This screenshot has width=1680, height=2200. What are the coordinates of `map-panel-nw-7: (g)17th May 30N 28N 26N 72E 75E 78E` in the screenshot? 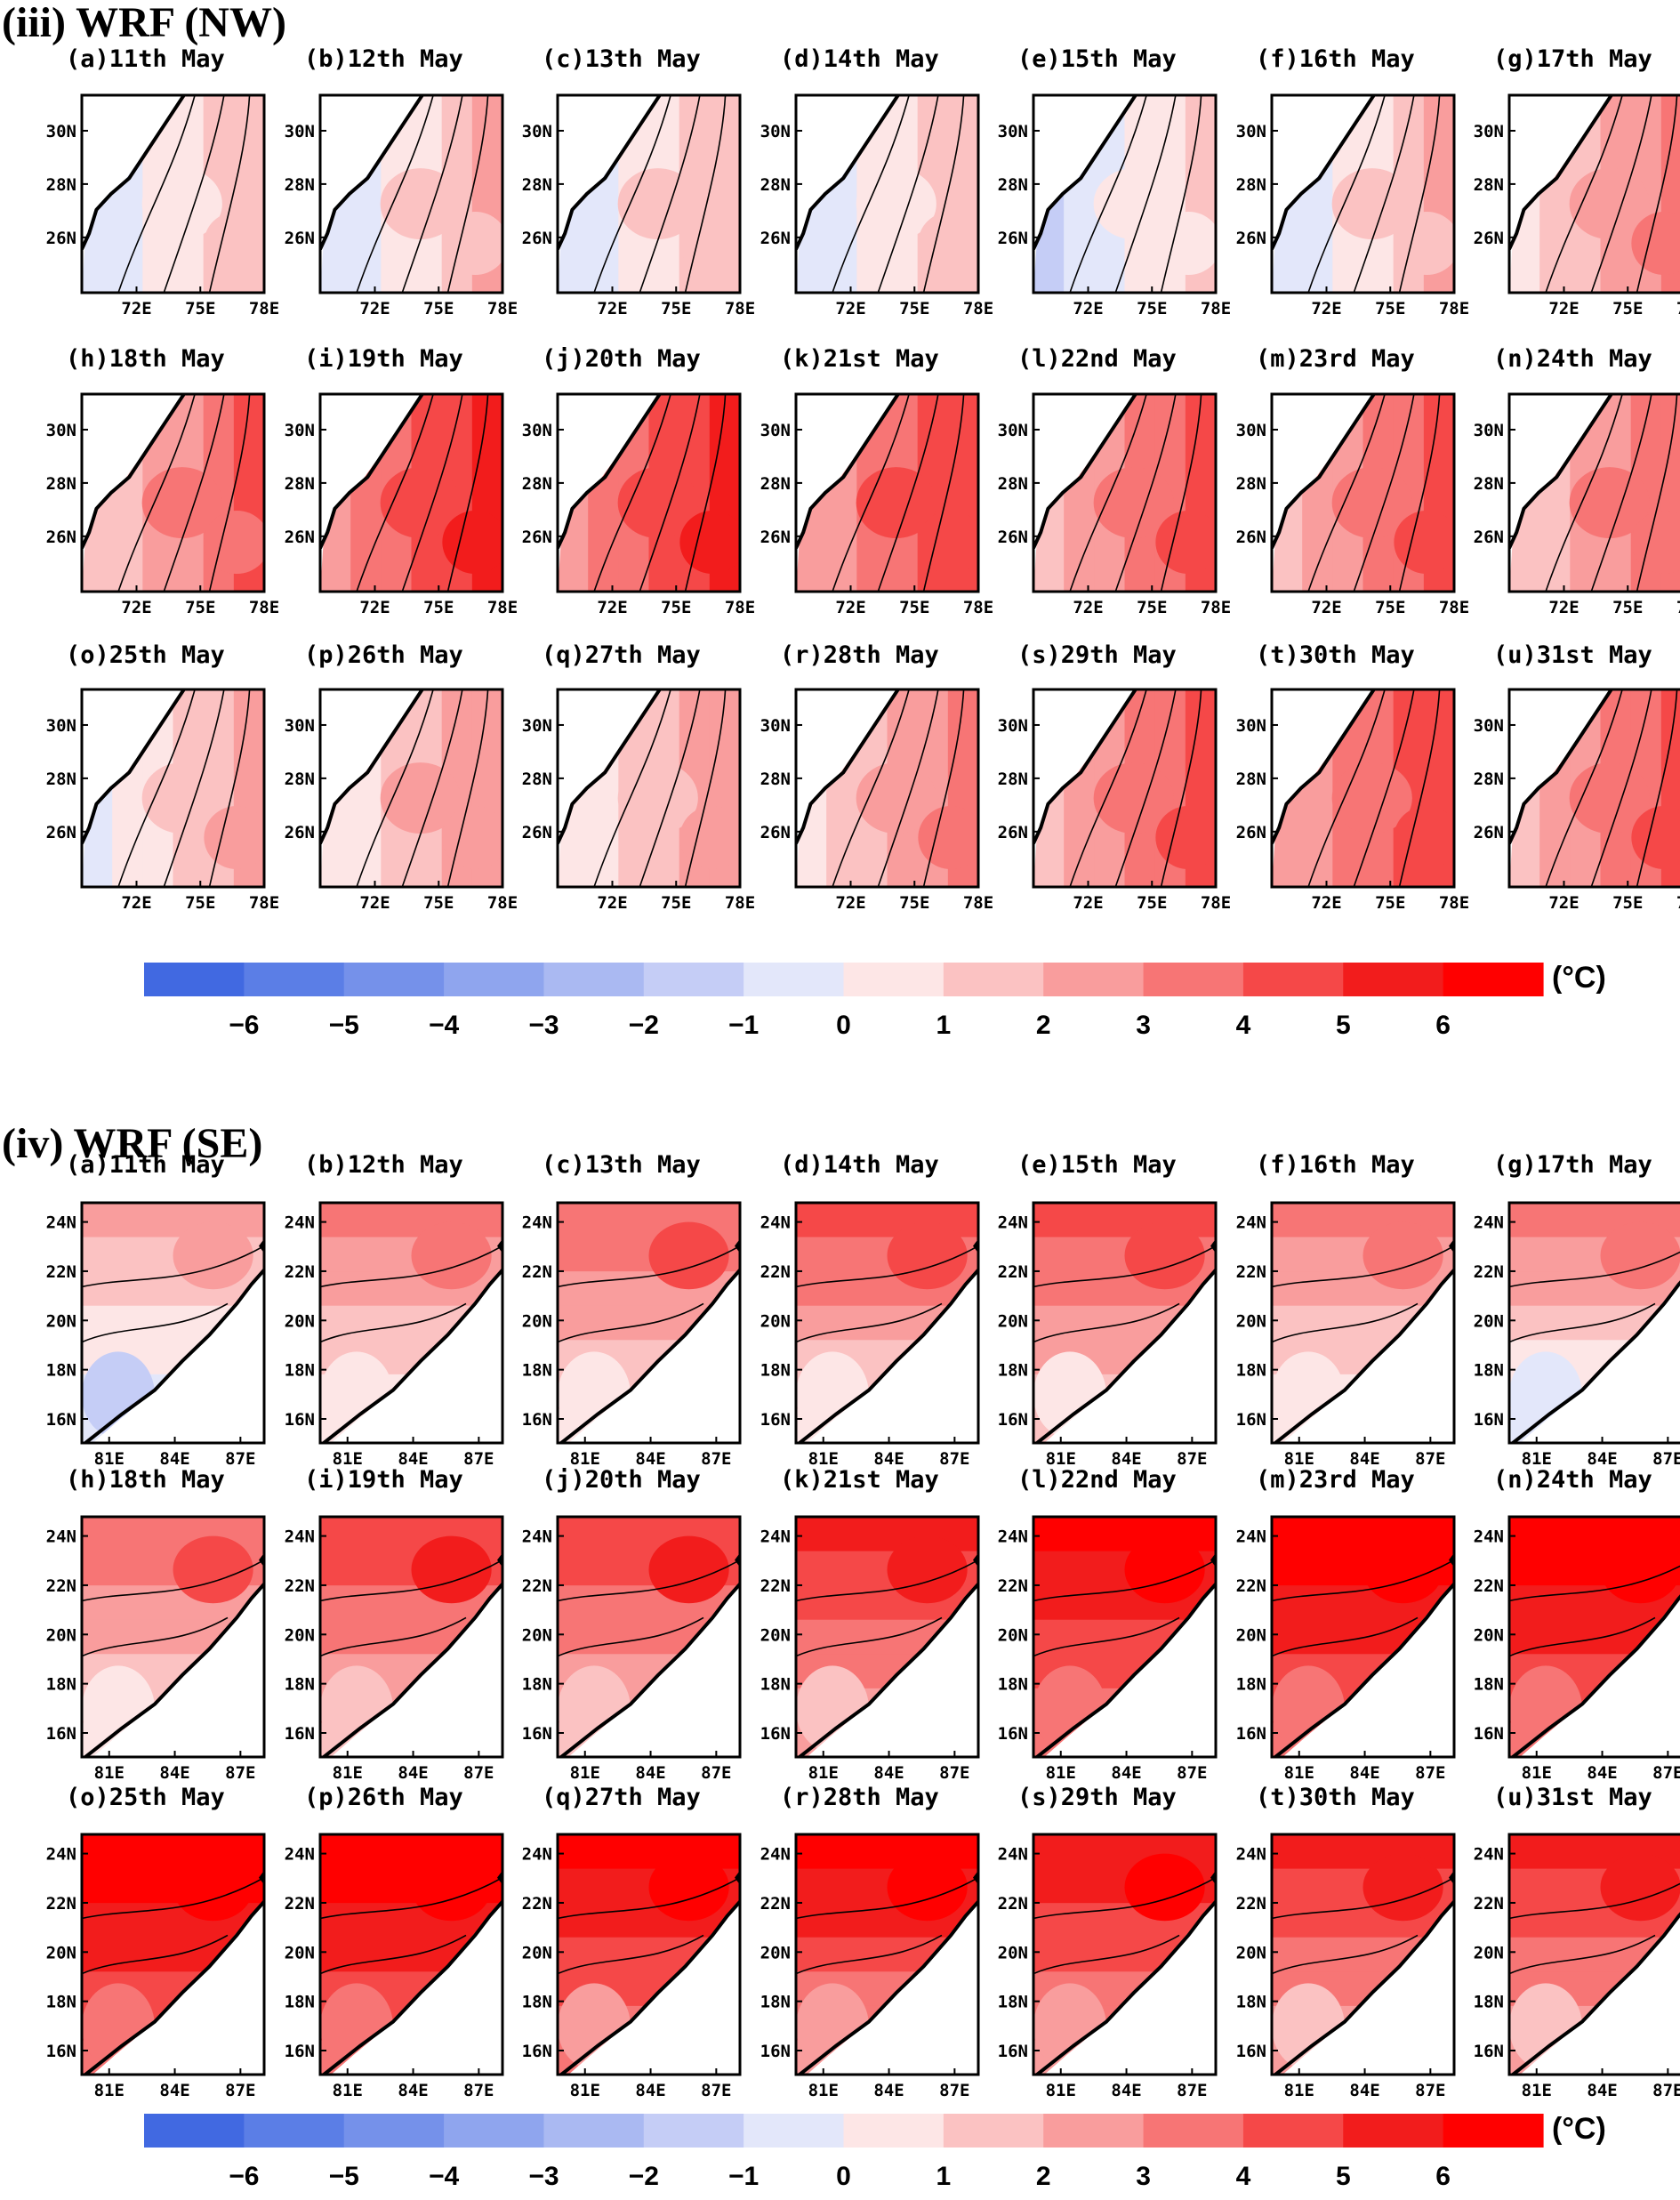 It's located at (1577, 181).